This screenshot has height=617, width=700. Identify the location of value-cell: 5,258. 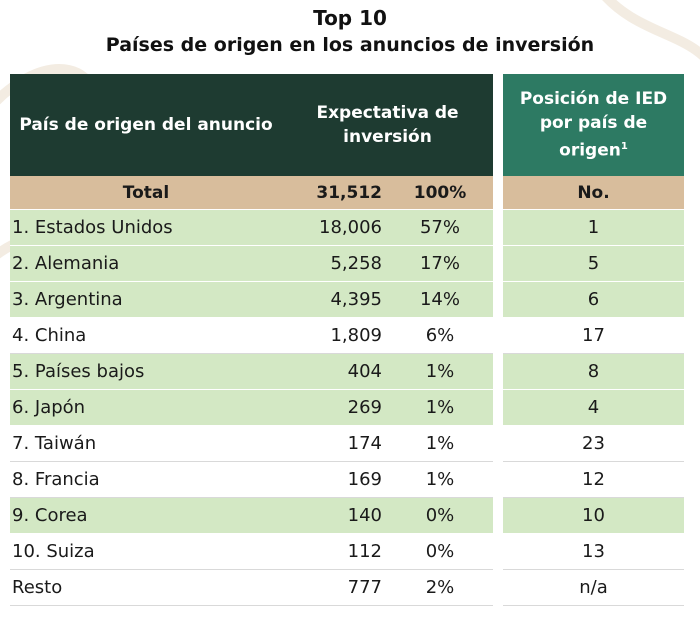
(356, 263).